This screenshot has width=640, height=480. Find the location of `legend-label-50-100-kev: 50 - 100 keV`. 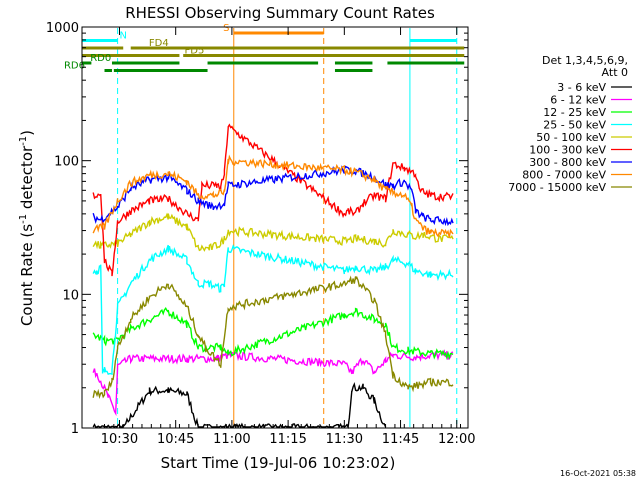

legend-label-50-100-kev: 50 - 100 keV is located at coordinates (571, 137).